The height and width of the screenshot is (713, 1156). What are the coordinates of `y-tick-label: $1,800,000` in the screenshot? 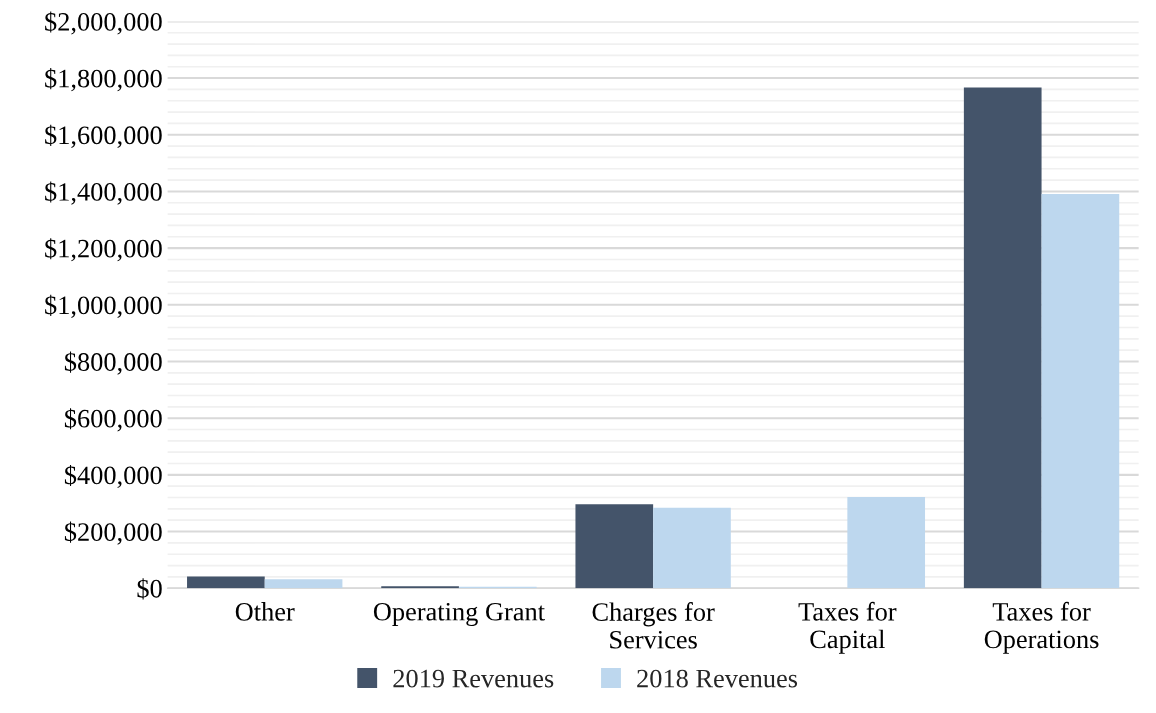 It's located at (103, 80).